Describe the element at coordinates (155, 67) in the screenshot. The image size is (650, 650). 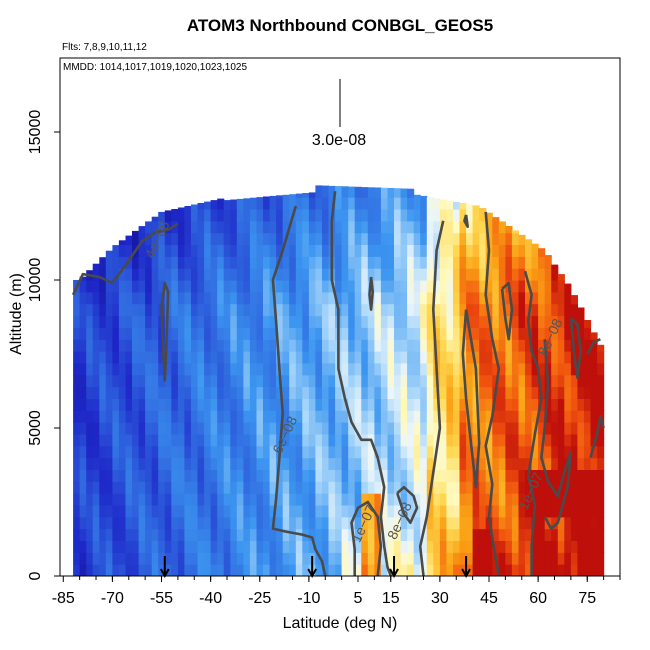
I see `mmdd-label: MMDD: 1014,1017,1019,1020,1023,1025` at that location.